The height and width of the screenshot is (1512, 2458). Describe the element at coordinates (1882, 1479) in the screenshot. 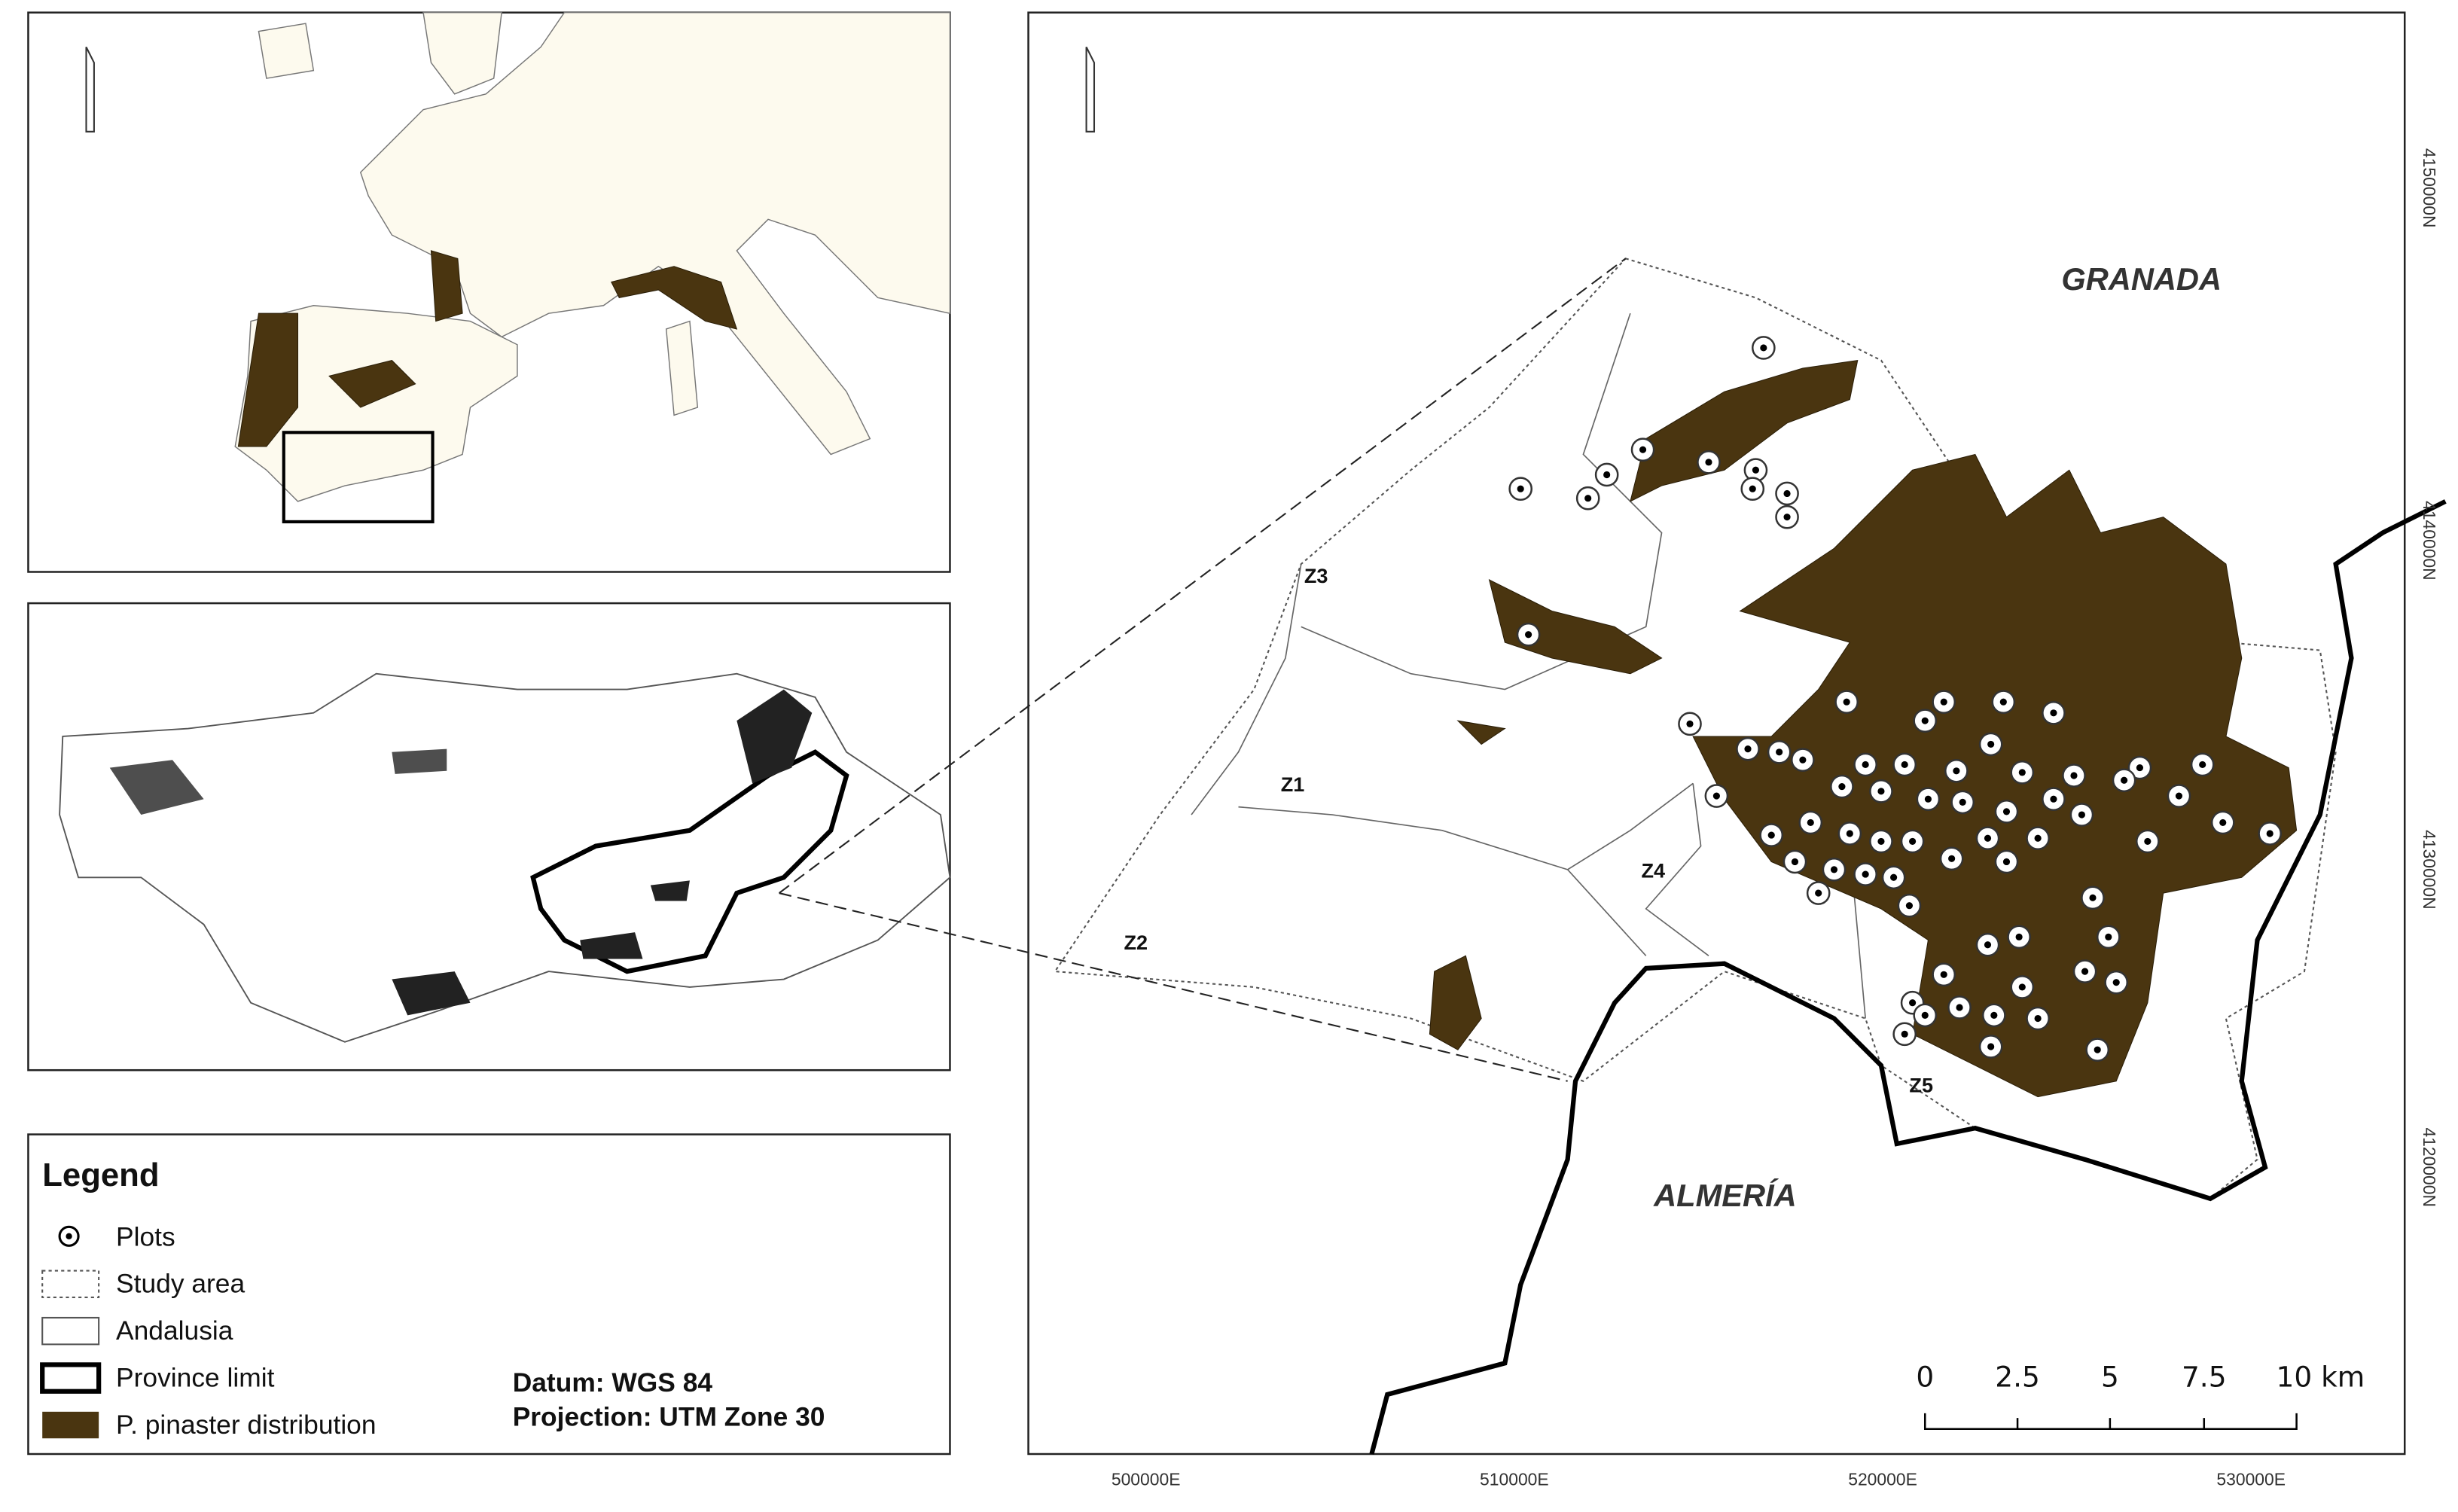

I see `x-coordinate-label: 520000E` at that location.